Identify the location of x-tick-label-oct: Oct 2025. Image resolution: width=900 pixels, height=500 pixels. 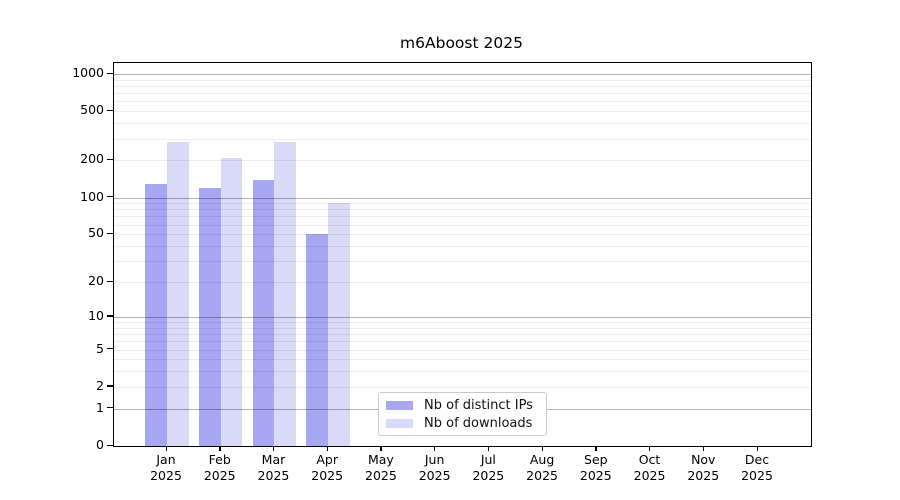
(649, 467).